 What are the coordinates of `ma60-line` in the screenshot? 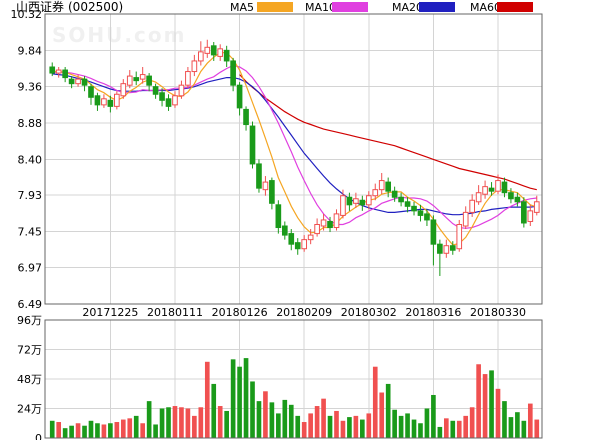 It's located at (388, 132).